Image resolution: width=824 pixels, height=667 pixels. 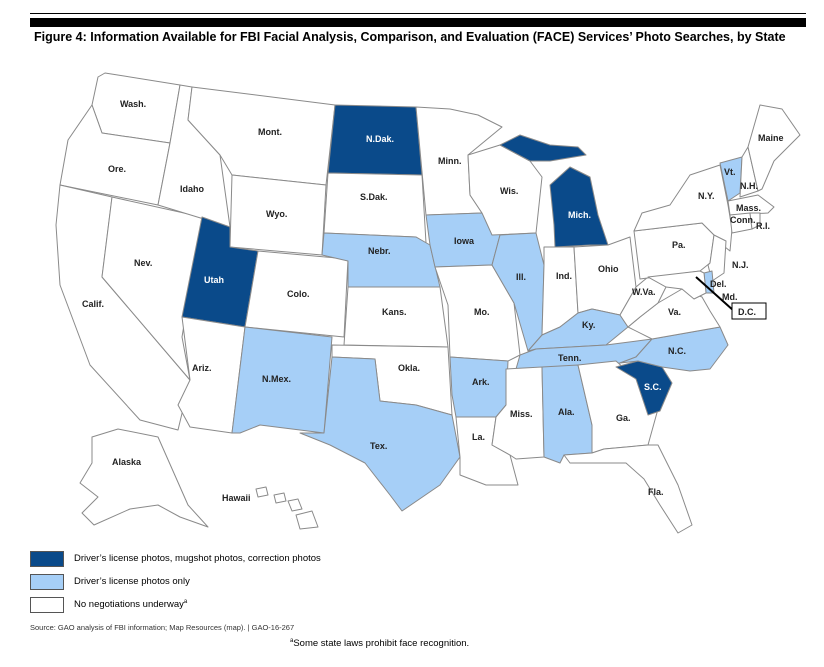 I want to click on label-ga: Ga., so click(x=623, y=418).